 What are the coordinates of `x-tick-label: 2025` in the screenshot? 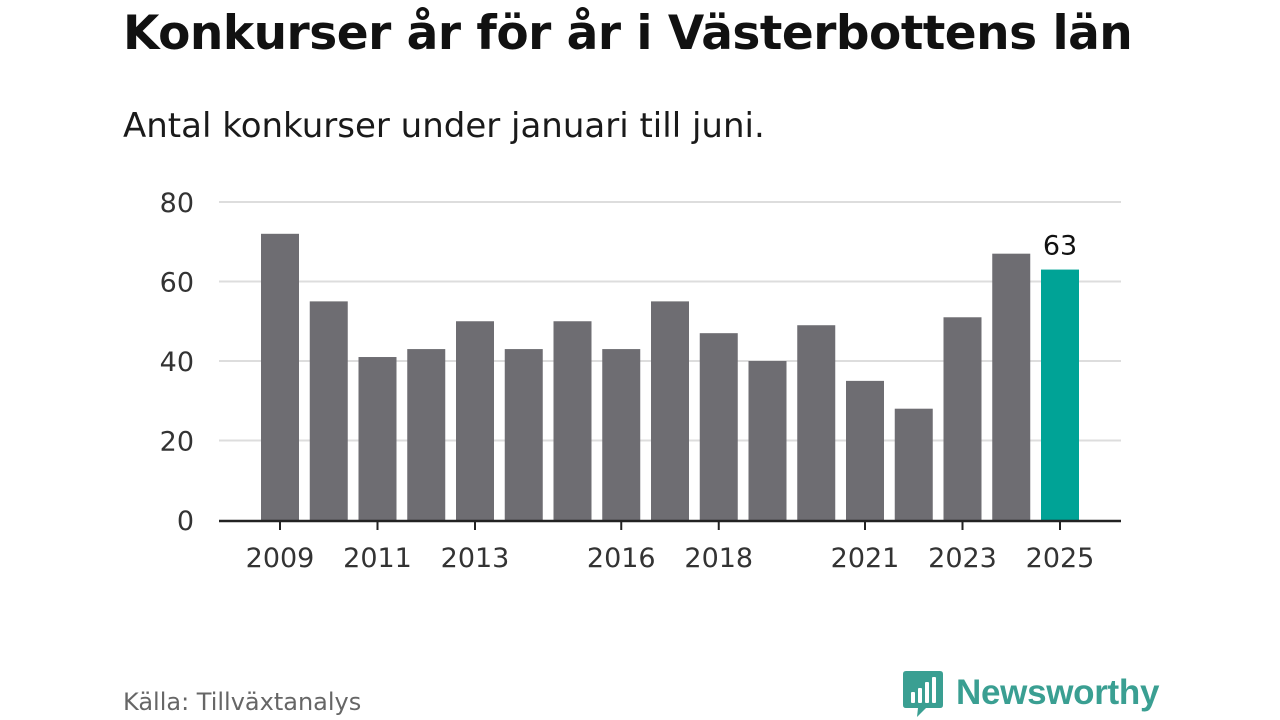 It's located at (1060, 558).